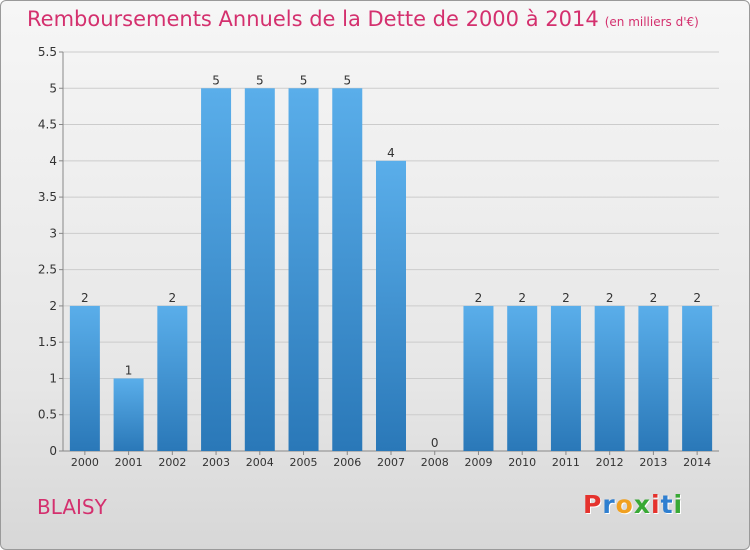 Image resolution: width=750 pixels, height=550 pixels. Describe the element at coordinates (260, 462) in the screenshot. I see `x-tick-label: 2004` at that location.